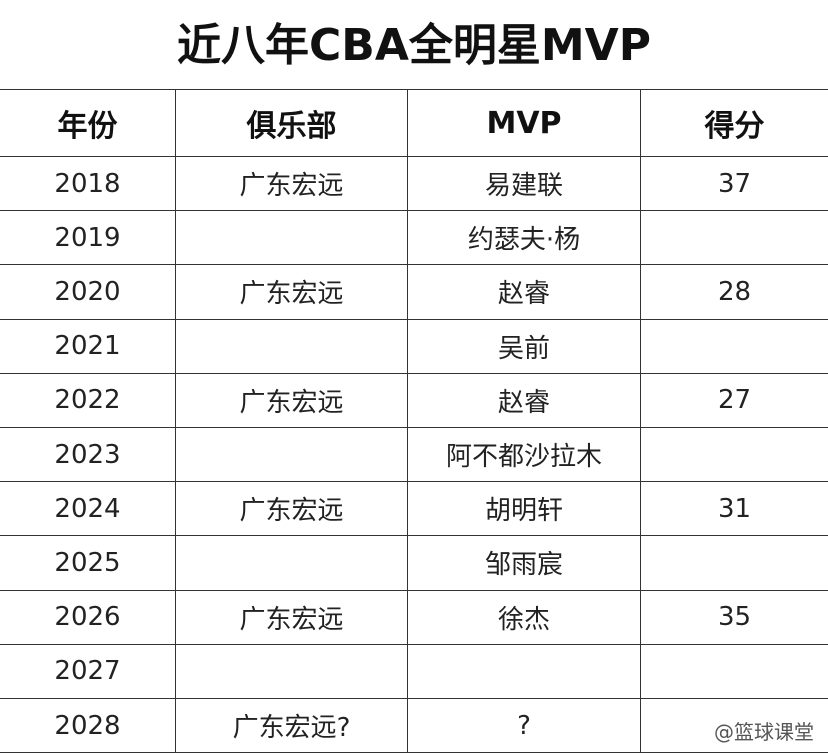 This screenshot has height=753, width=828. I want to click on table-cell: 约瑟夫·杨, so click(524, 238).